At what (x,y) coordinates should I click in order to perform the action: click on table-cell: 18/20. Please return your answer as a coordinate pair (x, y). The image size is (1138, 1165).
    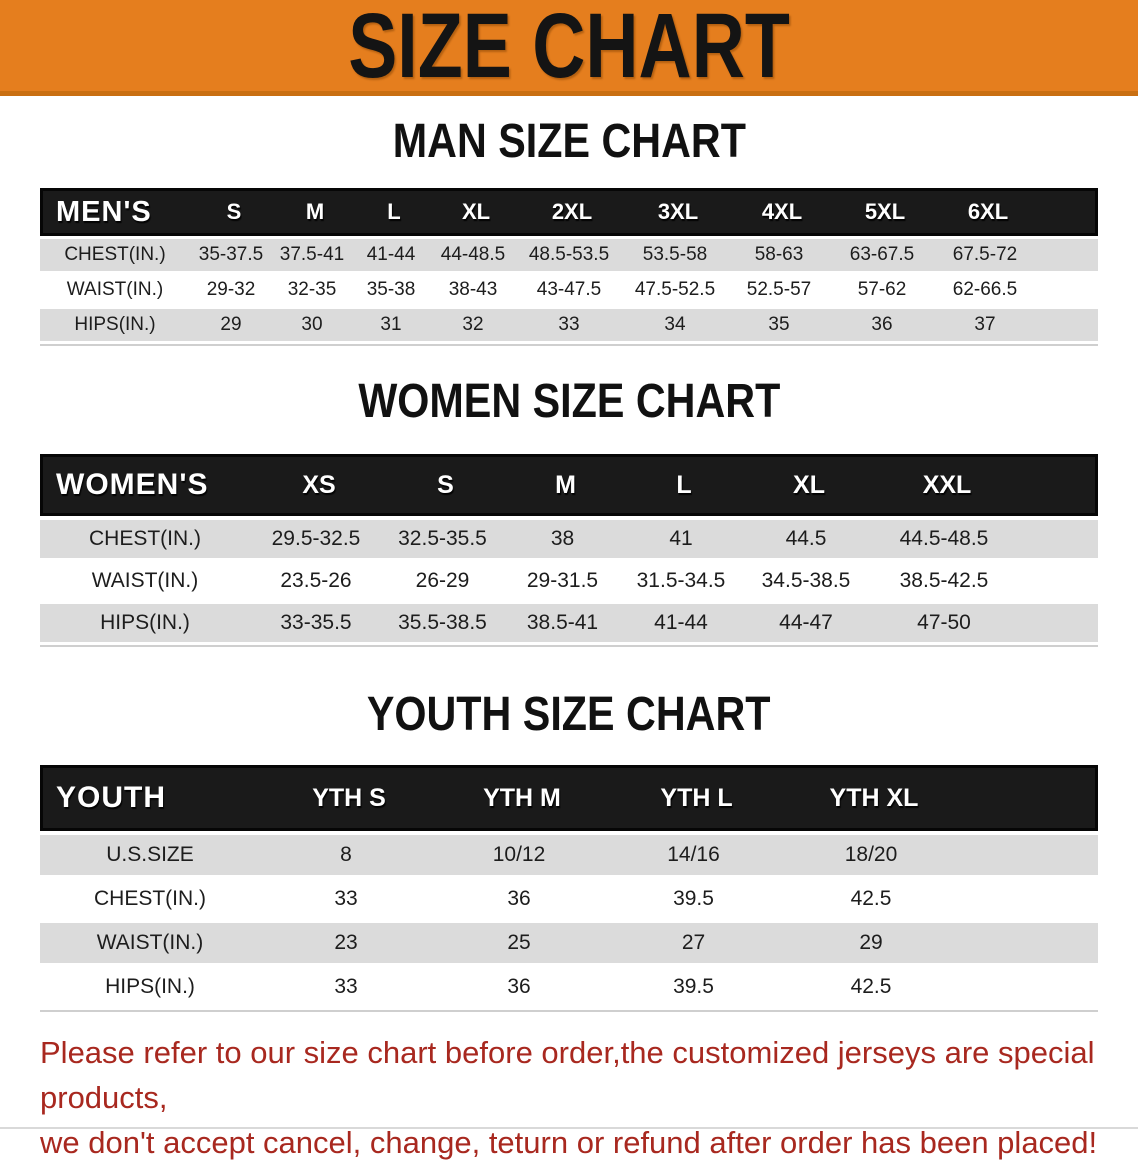
    Looking at the image, I should click on (871, 854).